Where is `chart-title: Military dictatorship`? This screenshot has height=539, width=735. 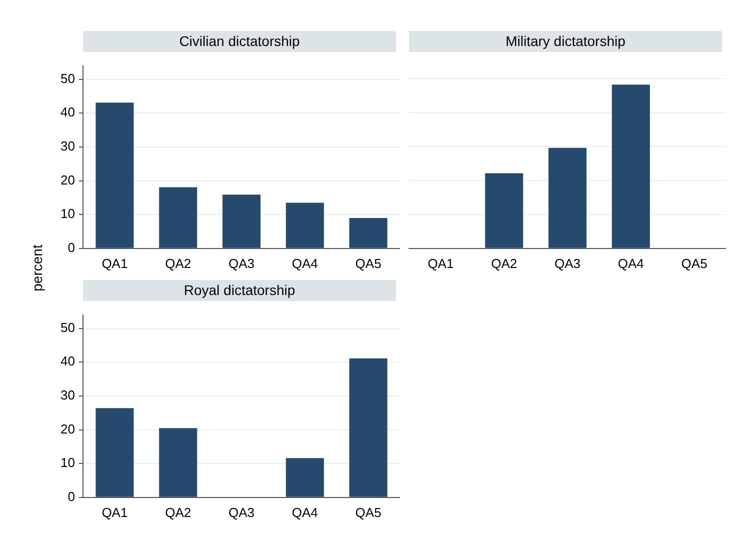
chart-title: Military dictatorship is located at coordinates (565, 41).